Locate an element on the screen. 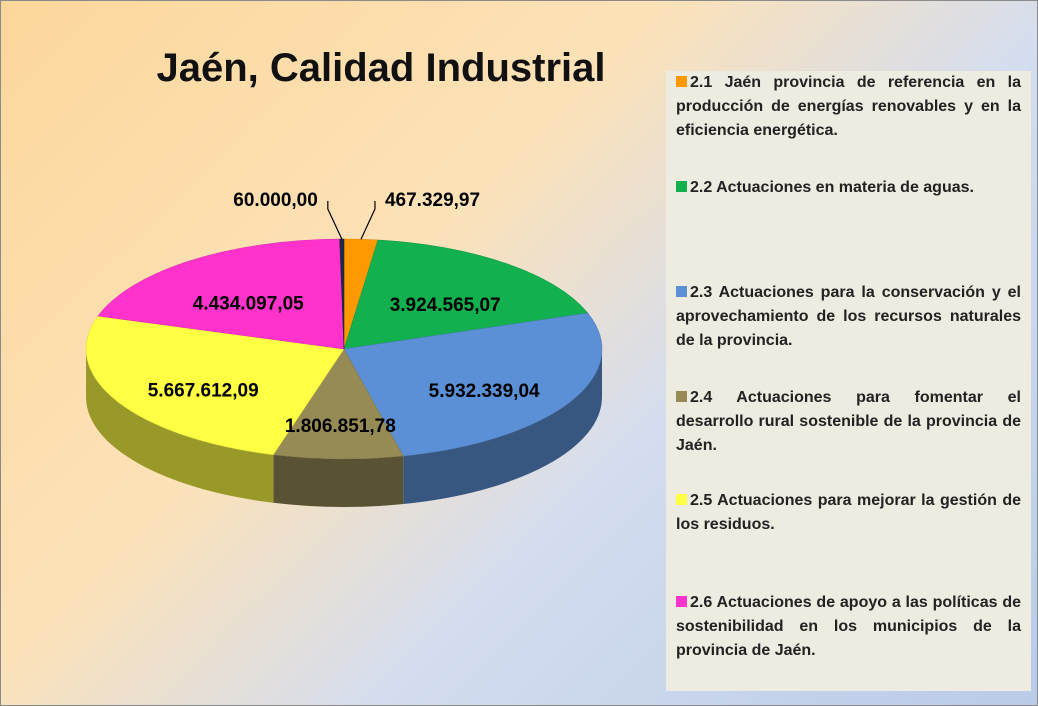  chart-title: Jaén, Calidad Industrial is located at coordinates (380, 68).